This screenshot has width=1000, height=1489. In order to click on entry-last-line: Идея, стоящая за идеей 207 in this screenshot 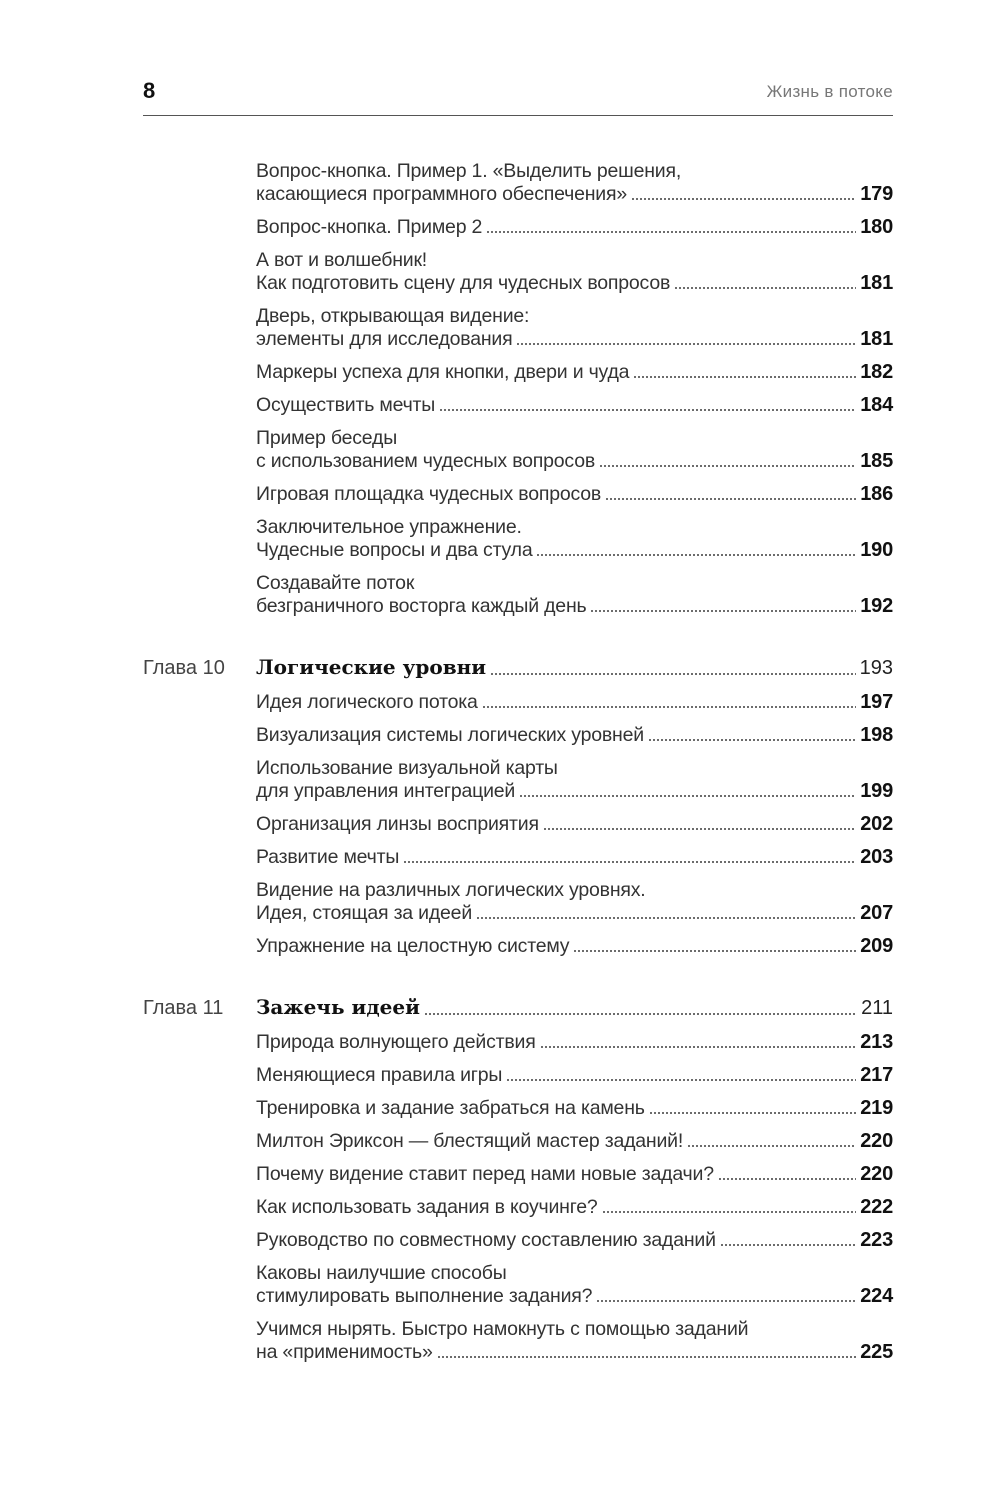, I will do `click(574, 913)`.